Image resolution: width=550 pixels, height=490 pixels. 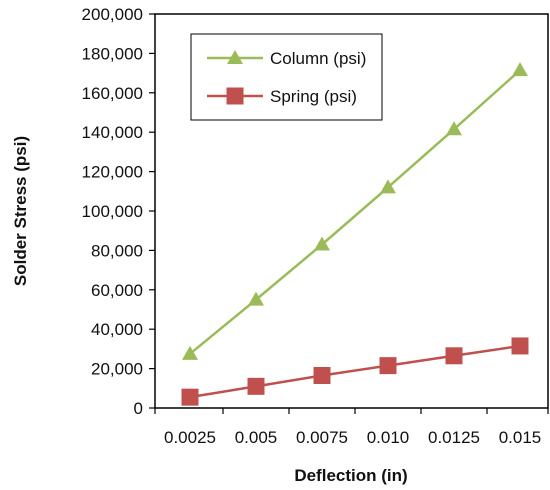 What do you see at coordinates (112, 132) in the screenshot?
I see `y-tick-label: 140,000` at bounding box center [112, 132].